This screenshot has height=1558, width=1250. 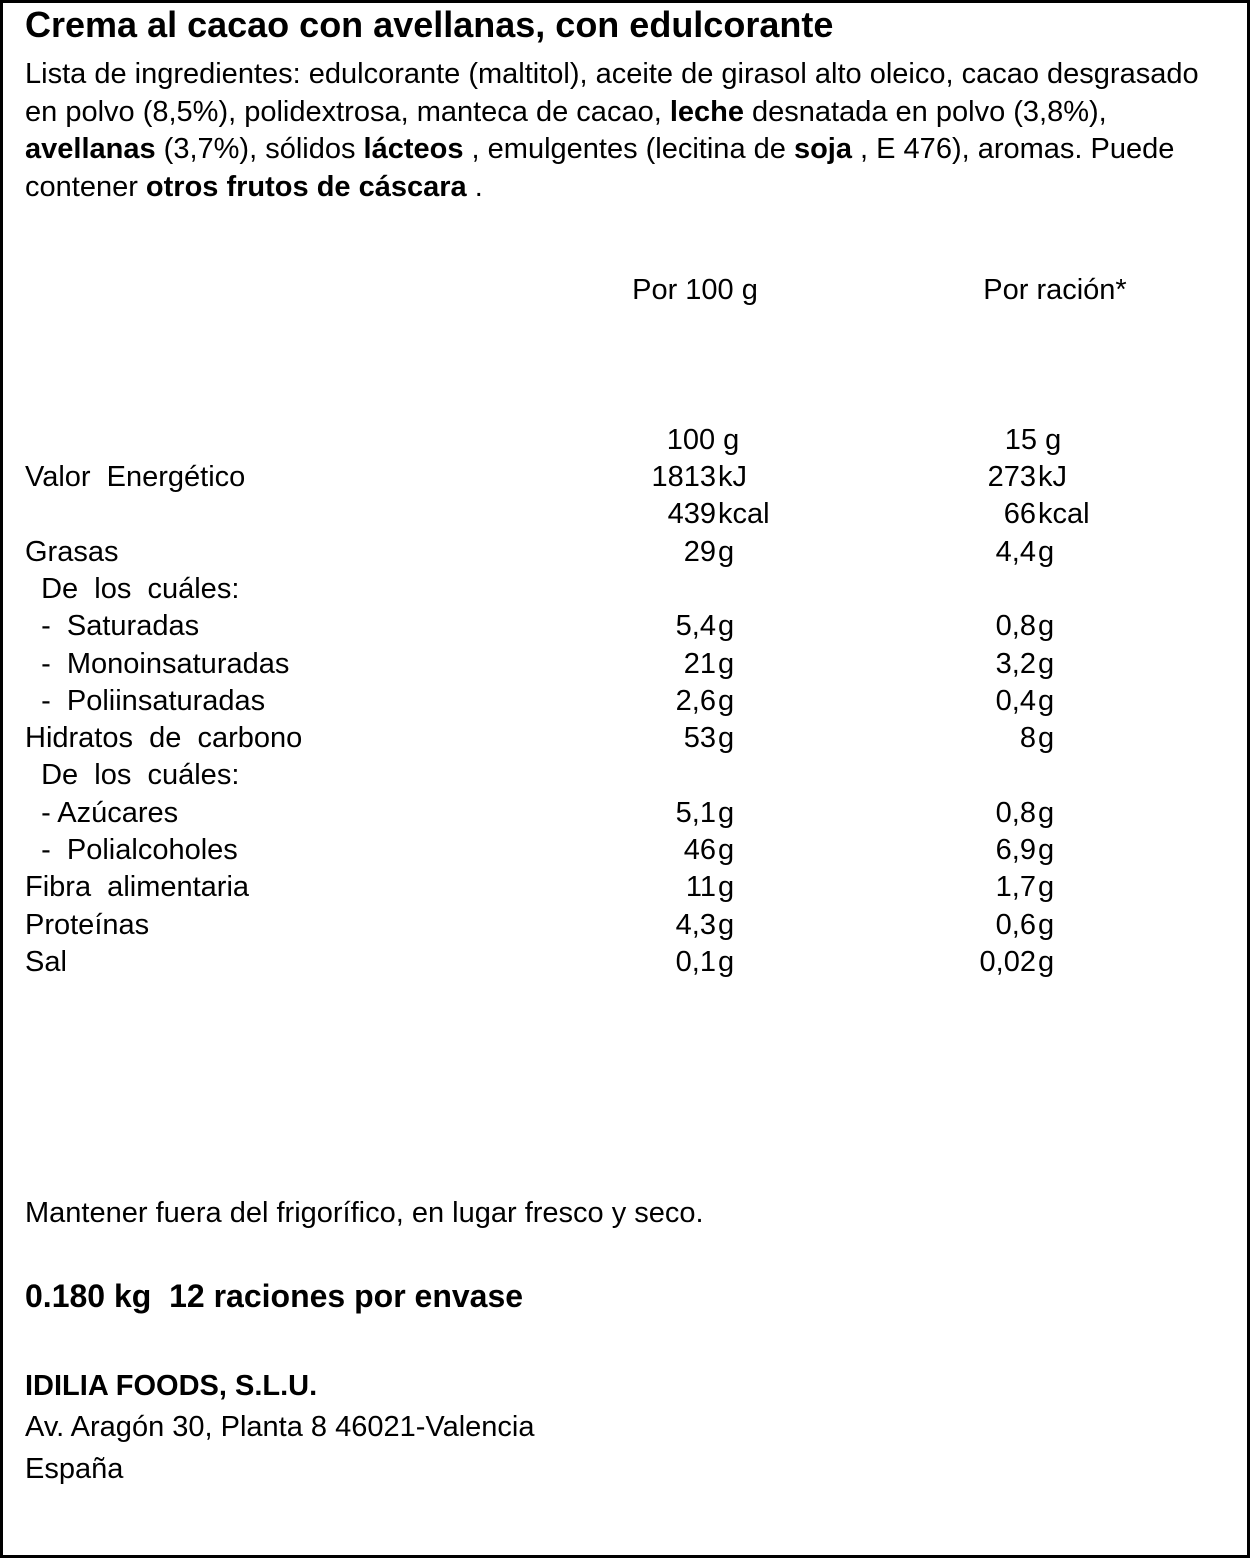 I want to click on unit-per-serving: kcal, so click(x=1064, y=514).